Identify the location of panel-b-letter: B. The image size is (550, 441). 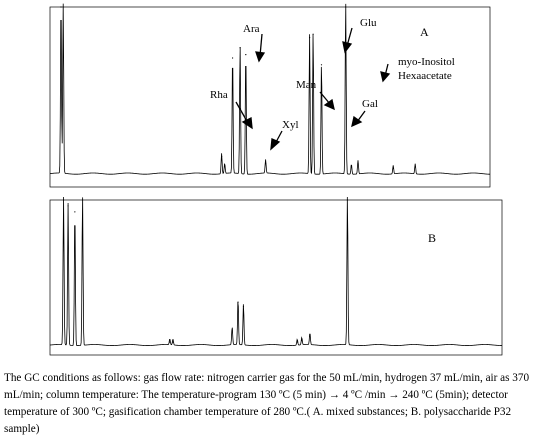
(432, 238).